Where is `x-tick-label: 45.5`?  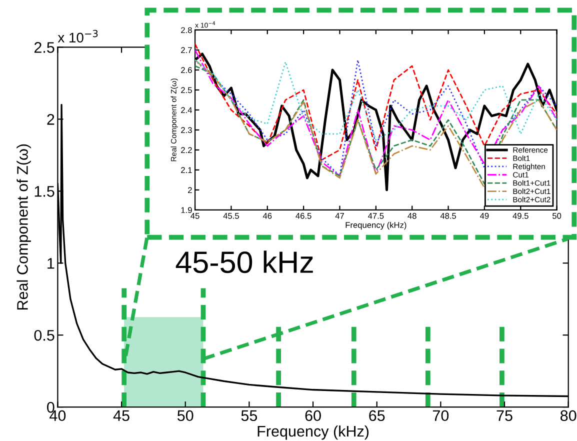
x-tick-label: 45.5 is located at coordinates (231, 216).